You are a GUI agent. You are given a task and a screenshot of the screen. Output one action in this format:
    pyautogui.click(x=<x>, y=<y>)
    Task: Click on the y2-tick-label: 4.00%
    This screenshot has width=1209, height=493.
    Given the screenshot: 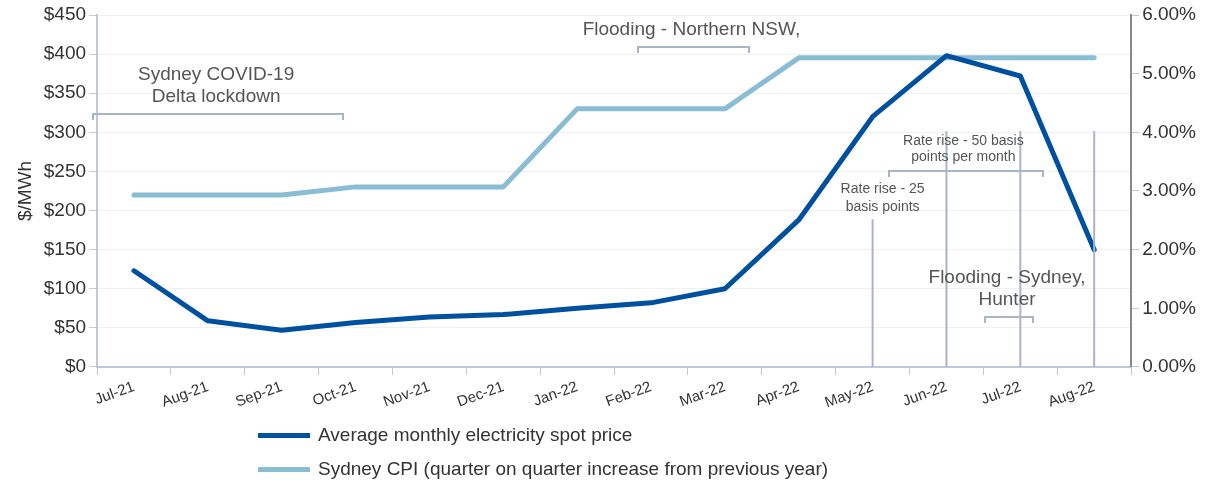 What is the action you would take?
    pyautogui.click(x=1169, y=131)
    